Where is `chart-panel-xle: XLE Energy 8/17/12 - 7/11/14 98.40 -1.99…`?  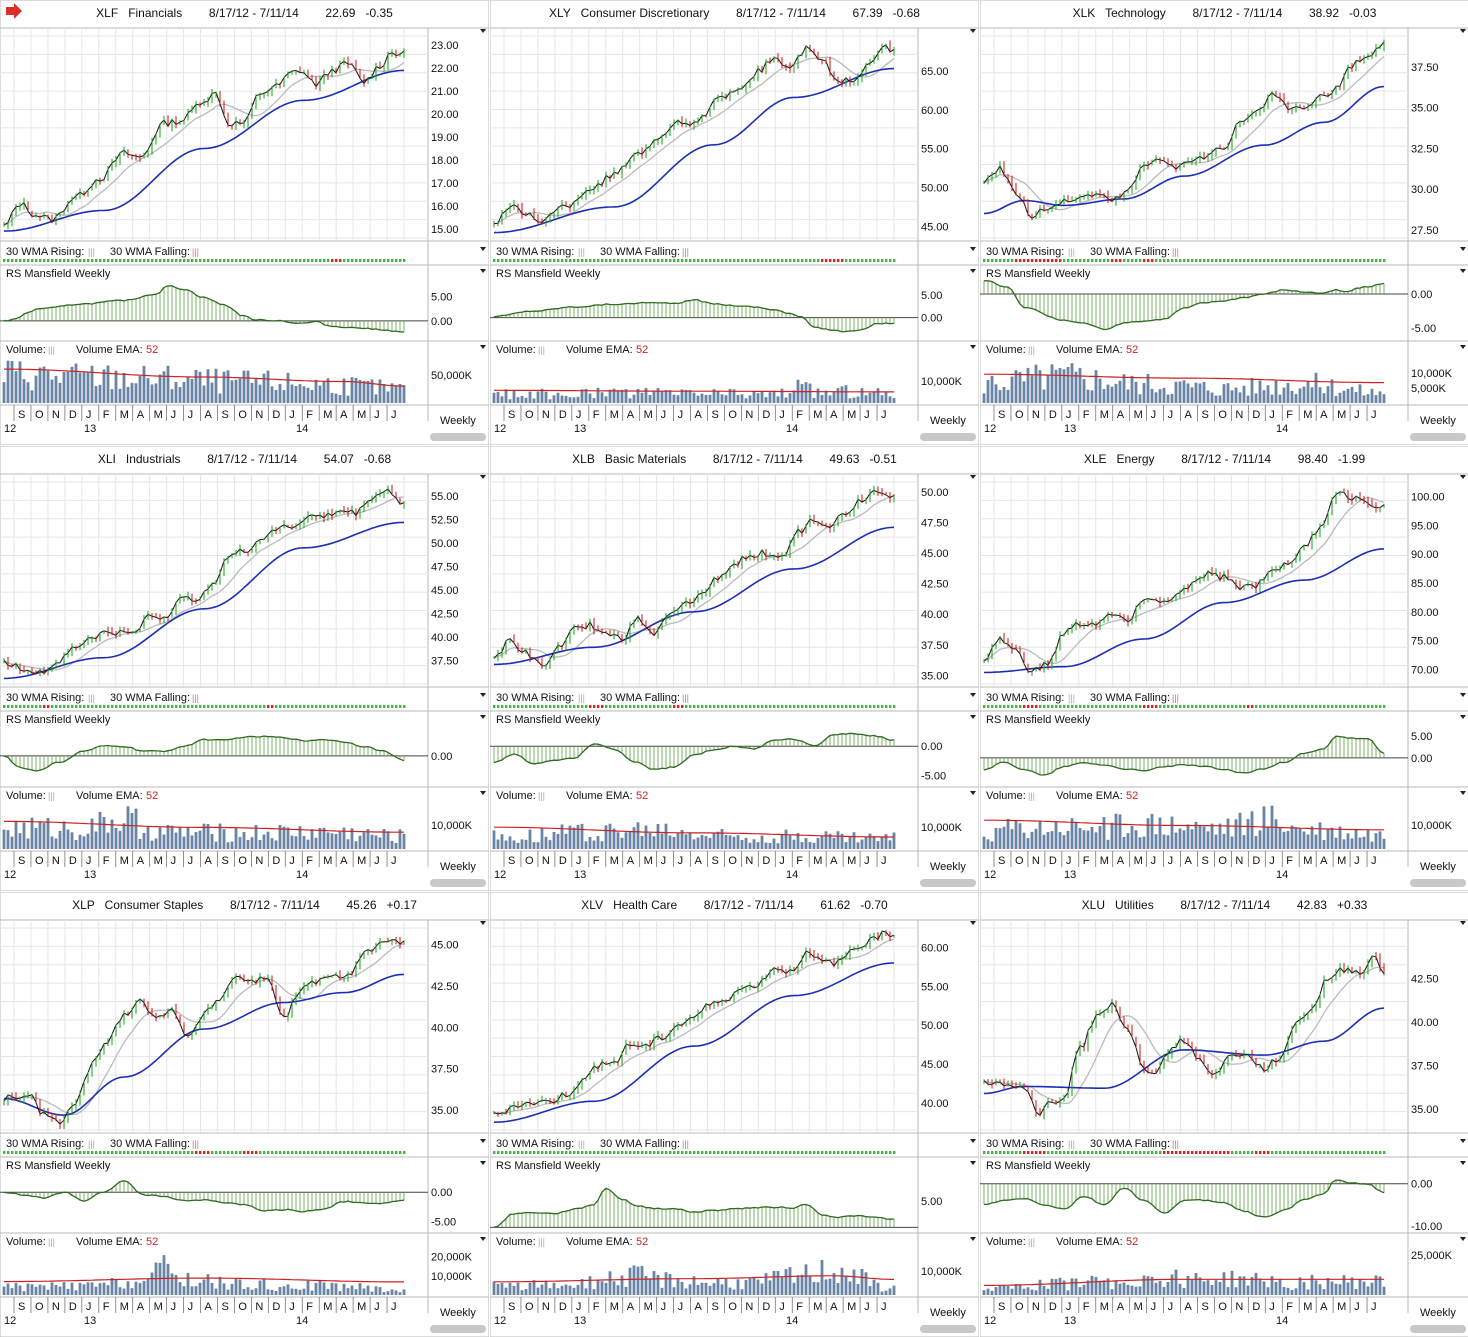 chart-panel-xle: XLE Energy 8/17/12 - 7/11/14 98.40 -1.99… is located at coordinates (1224, 668).